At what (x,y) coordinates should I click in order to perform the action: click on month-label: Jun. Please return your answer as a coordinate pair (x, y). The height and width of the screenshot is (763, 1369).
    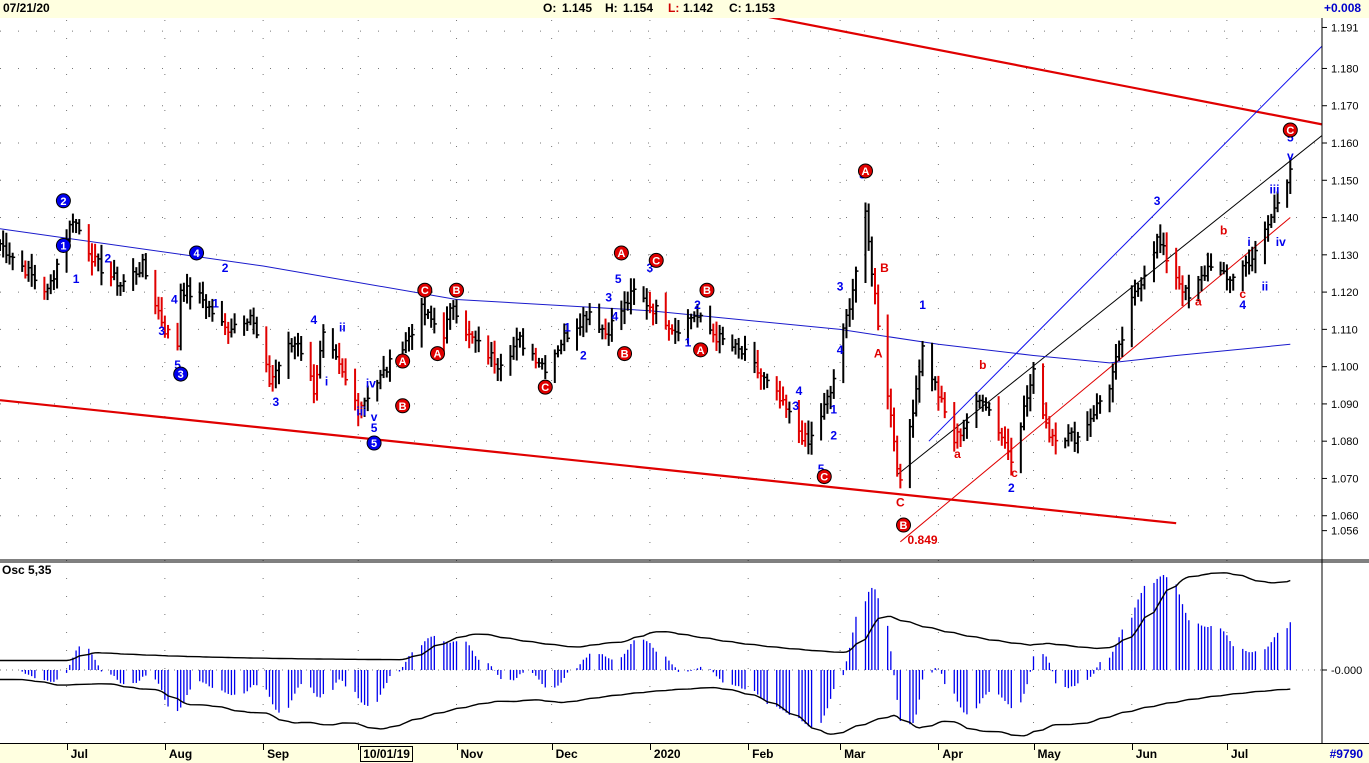
    Looking at the image, I should click on (1146, 754).